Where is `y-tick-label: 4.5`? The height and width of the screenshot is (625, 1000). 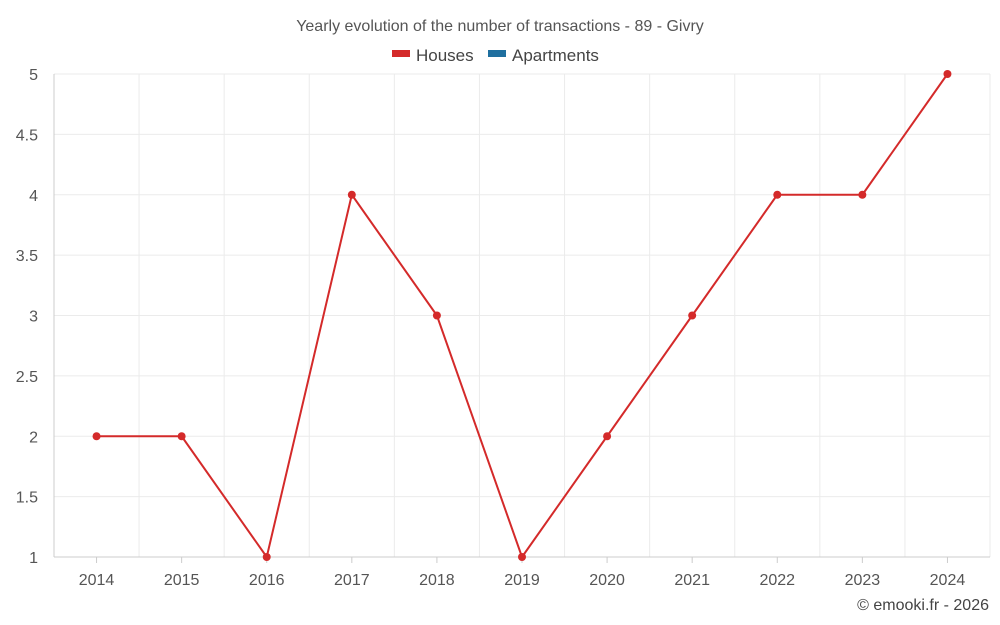 y-tick-label: 4.5 is located at coordinates (27, 135).